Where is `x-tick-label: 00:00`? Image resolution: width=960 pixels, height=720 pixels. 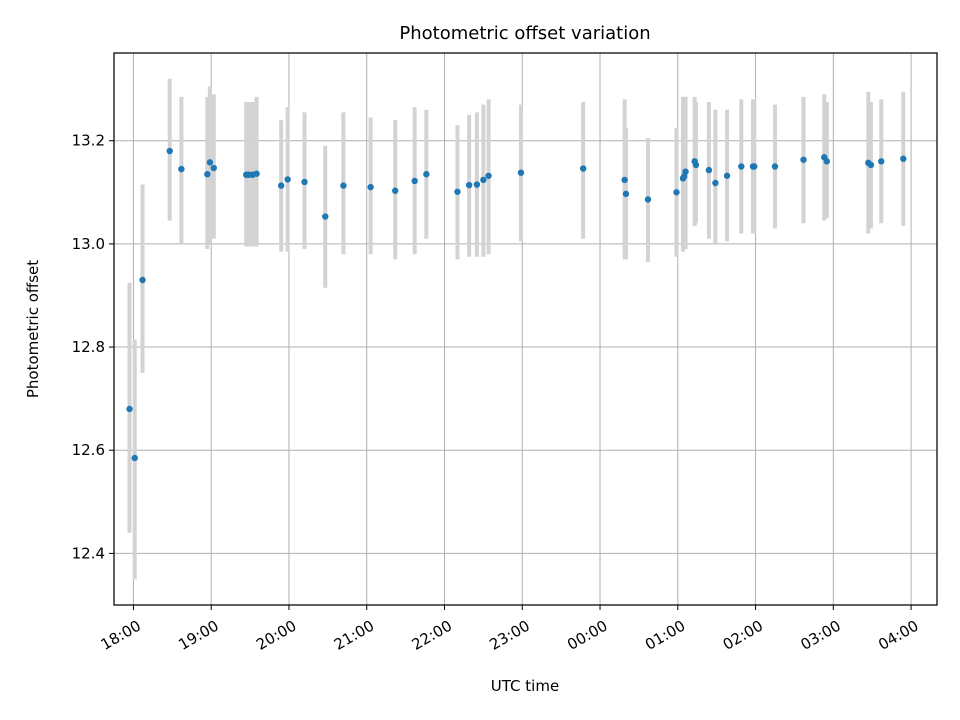 x-tick-label: 00:00 is located at coordinates (587, 635).